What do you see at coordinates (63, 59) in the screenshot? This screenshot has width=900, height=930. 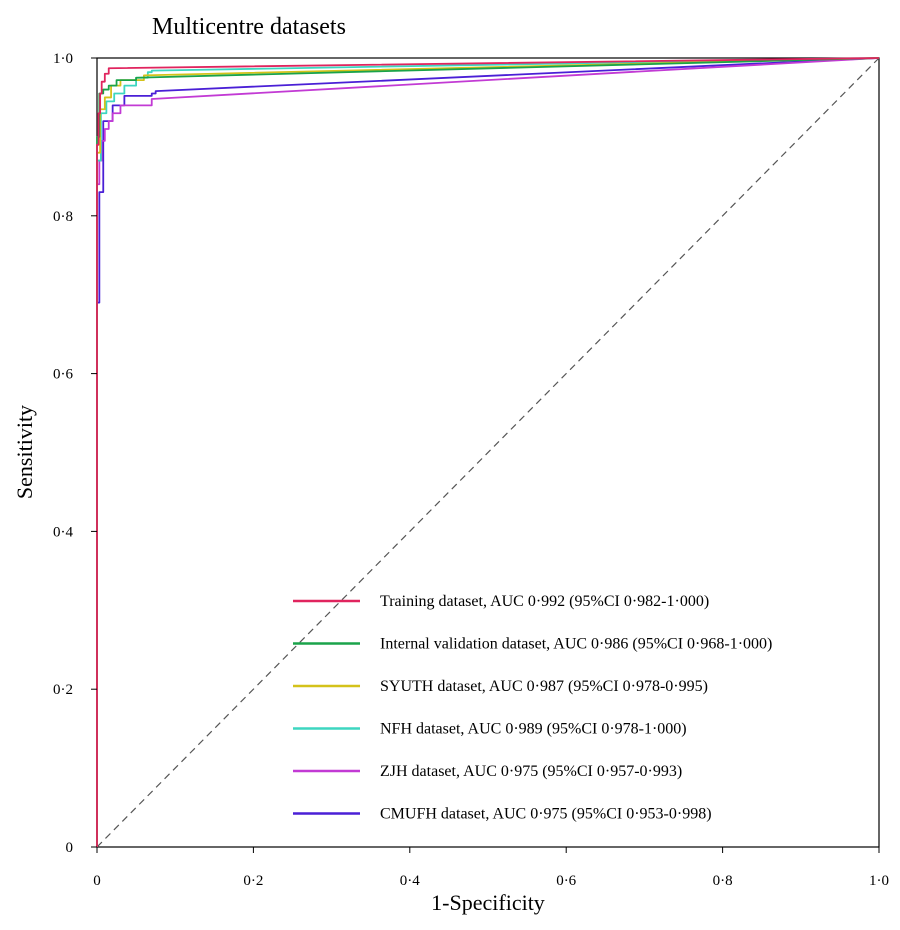 I see `y-tick-label: 1·0` at bounding box center [63, 59].